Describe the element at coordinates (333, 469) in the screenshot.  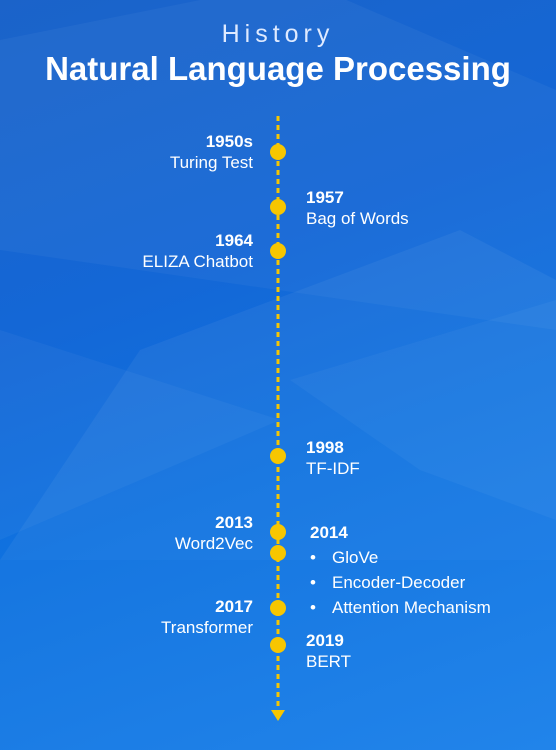
I see `event-label: TF-IDF` at that location.